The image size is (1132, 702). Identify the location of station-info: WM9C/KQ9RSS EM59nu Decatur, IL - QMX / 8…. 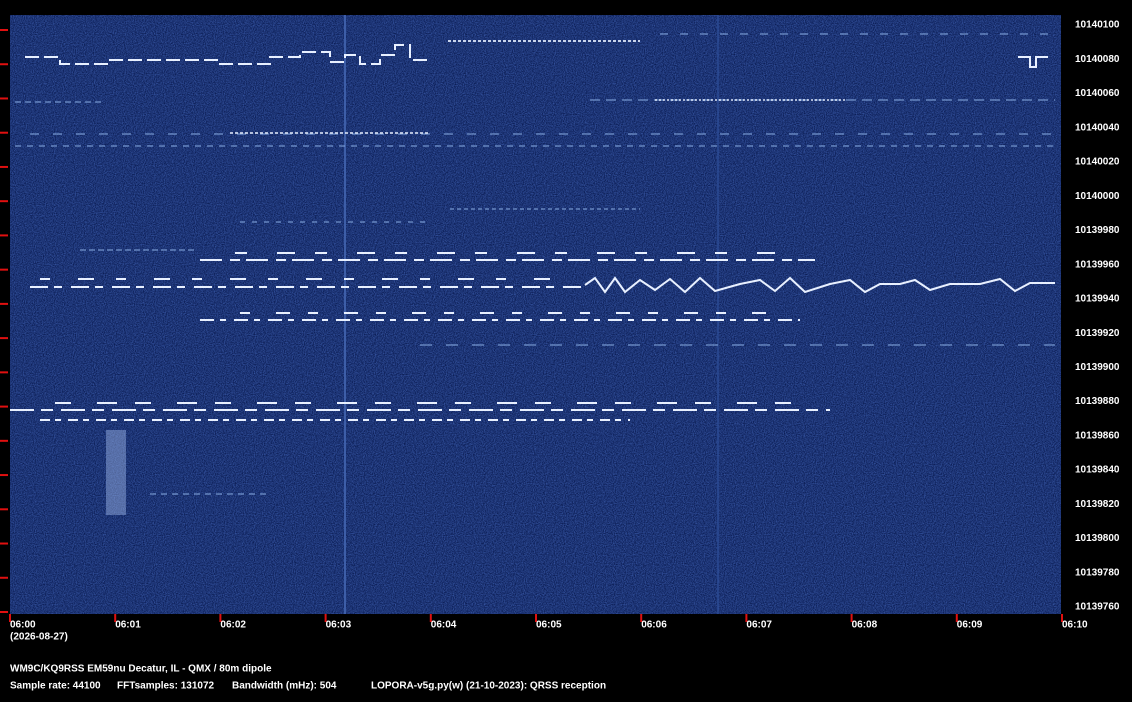
(141, 669).